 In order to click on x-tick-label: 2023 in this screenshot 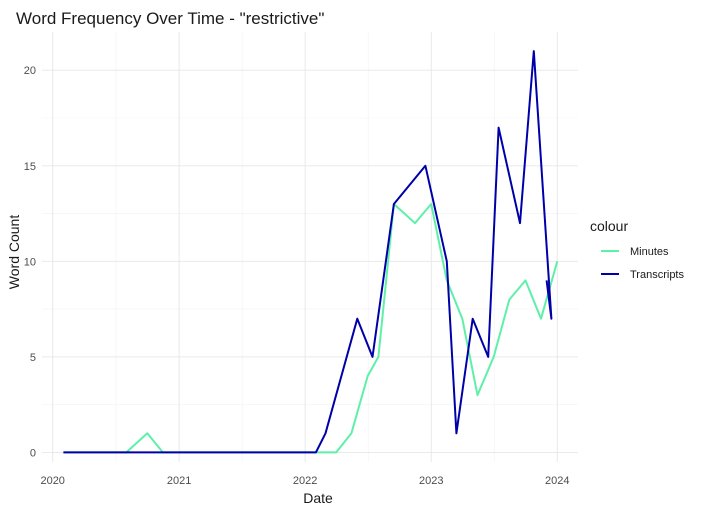, I will do `click(431, 481)`.